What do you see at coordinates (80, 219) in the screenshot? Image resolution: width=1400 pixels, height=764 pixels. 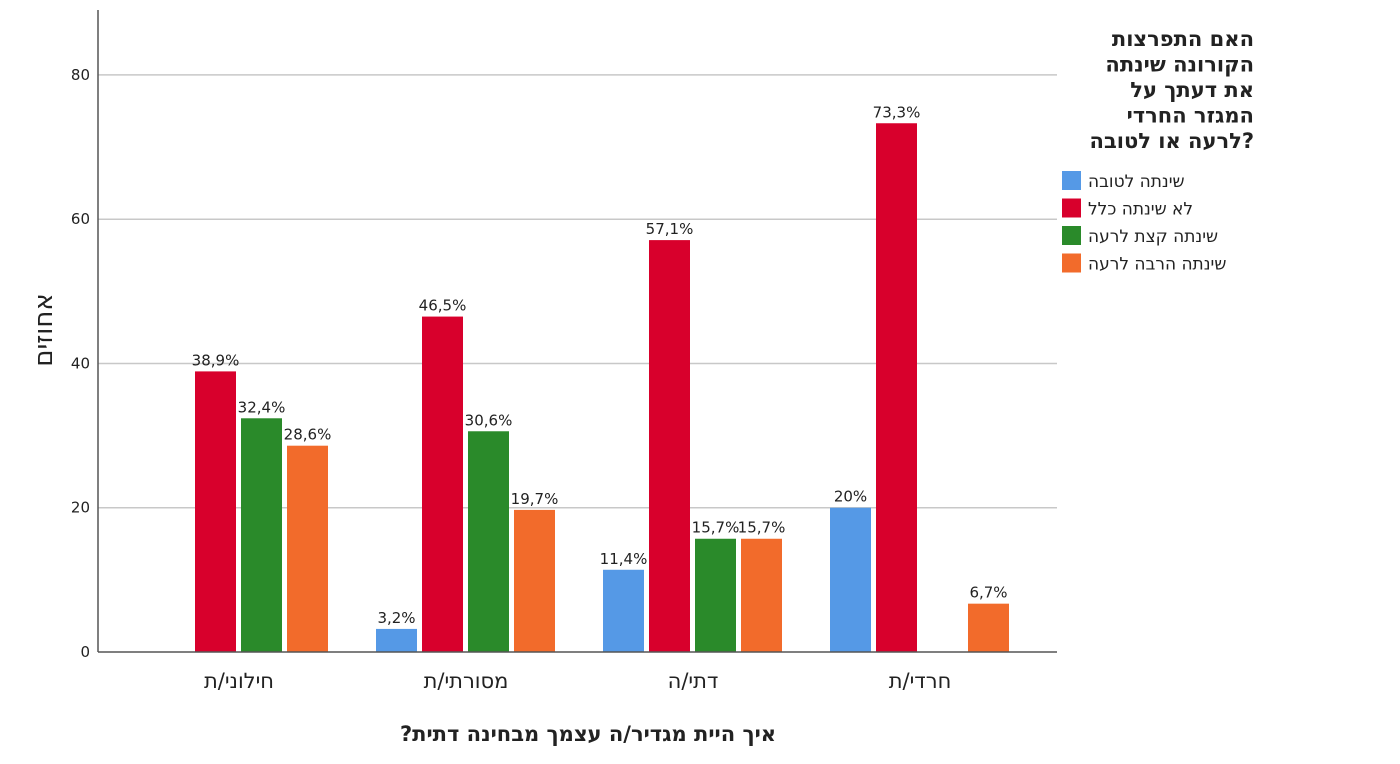 I see `y-tick-label: 60` at bounding box center [80, 219].